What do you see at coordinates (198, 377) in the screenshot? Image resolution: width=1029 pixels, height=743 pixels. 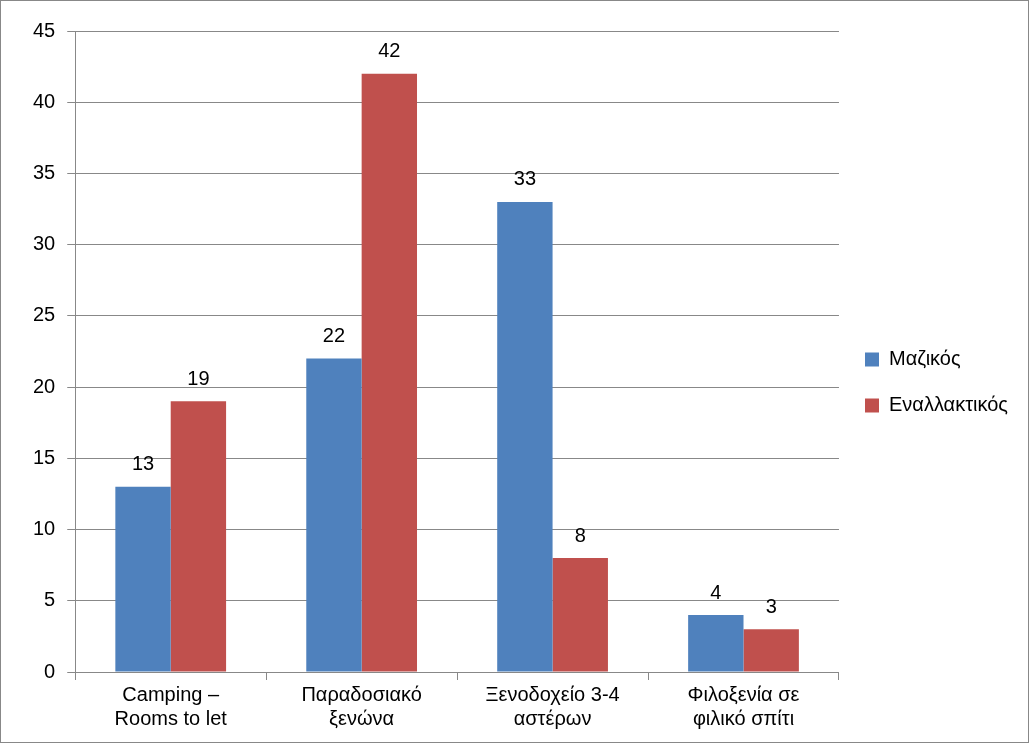 I see `data-label: 19` at bounding box center [198, 377].